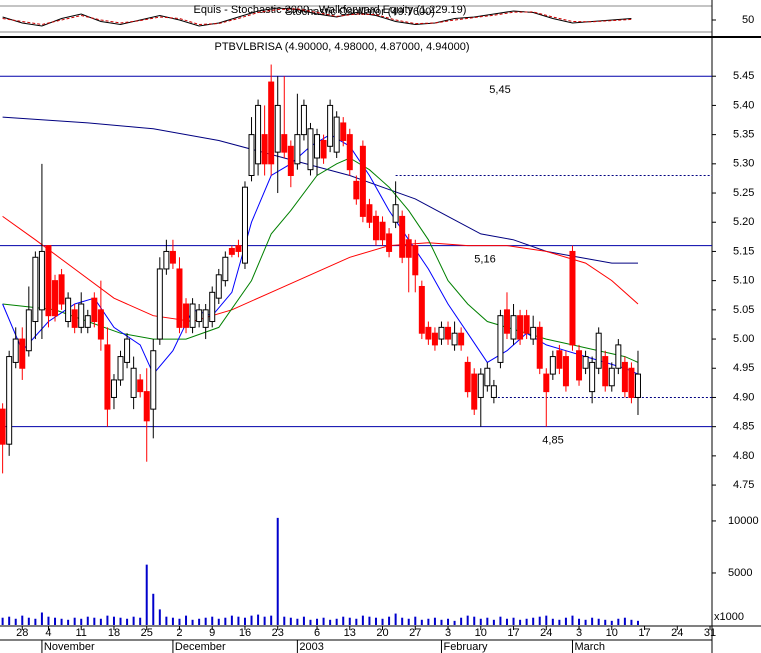 Image resolution: width=761 pixels, height=653 pixels. What do you see at coordinates (743, 521) in the screenshot?
I see `y-tick-label: 10000` at bounding box center [743, 521].